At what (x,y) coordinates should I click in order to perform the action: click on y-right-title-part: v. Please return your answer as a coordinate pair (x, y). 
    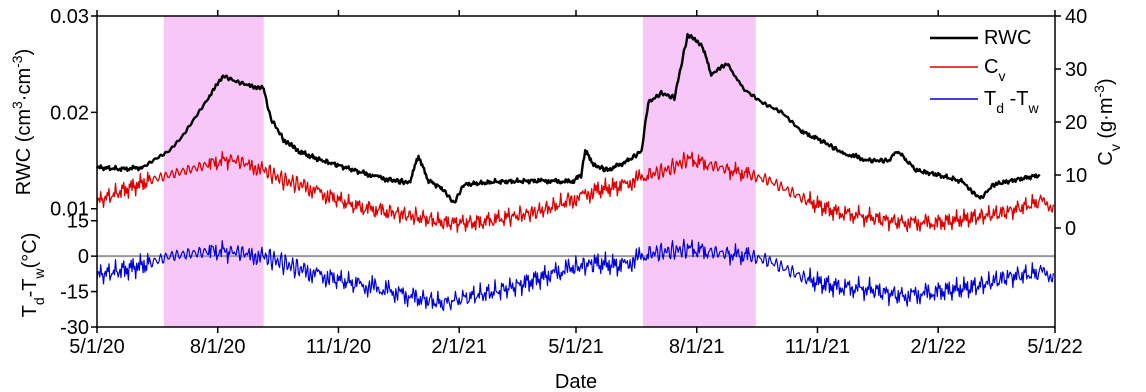
    Looking at the image, I should click on (1115, 147).